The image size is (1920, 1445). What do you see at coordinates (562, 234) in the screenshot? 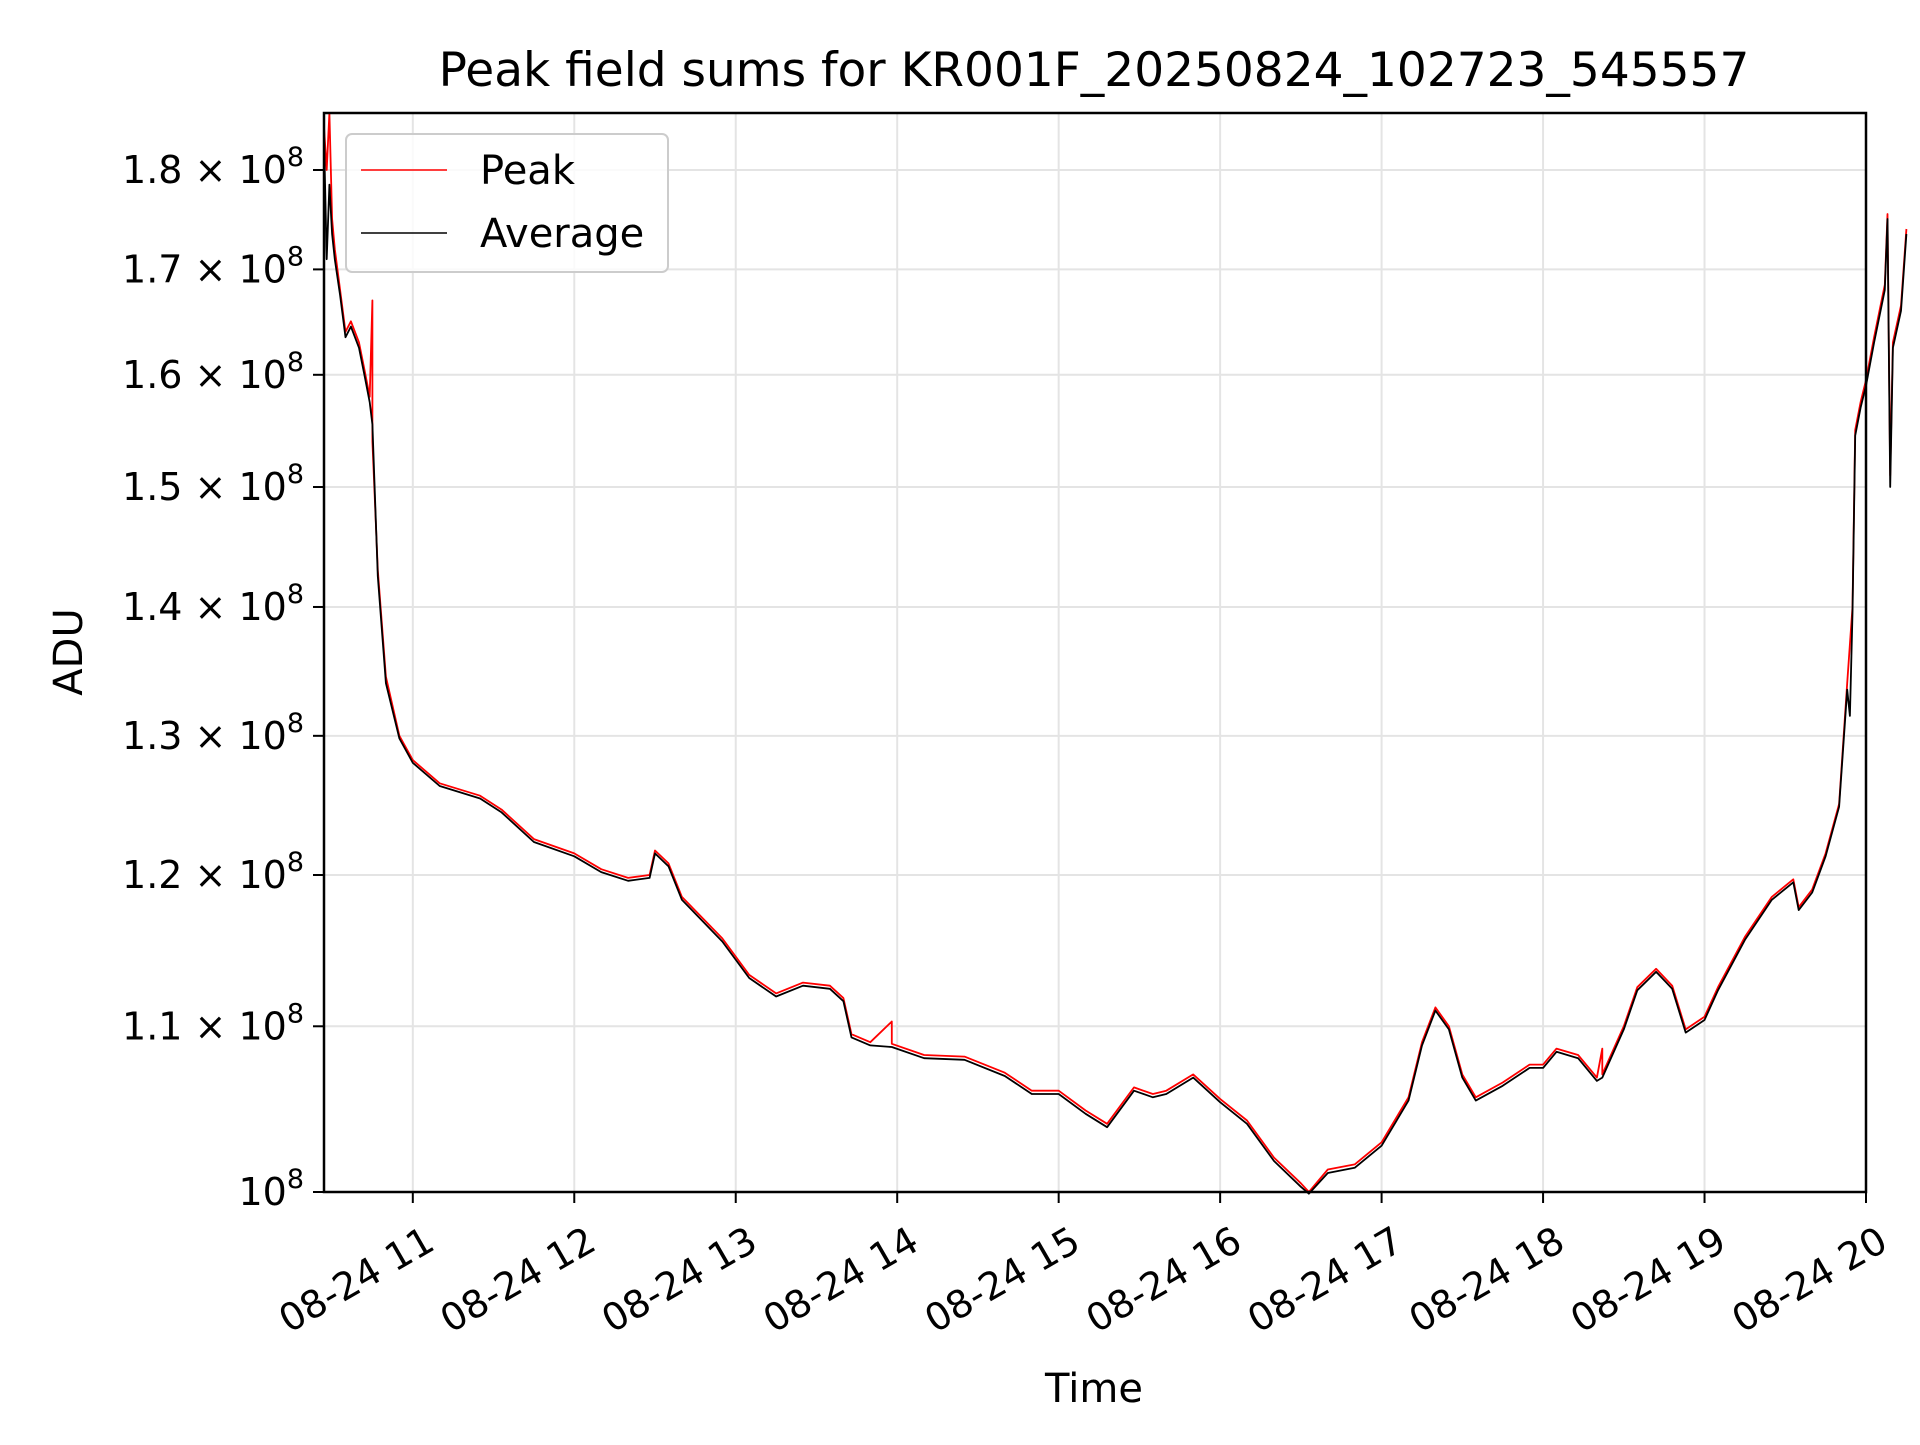
I see `legend-label-average: Average` at bounding box center [562, 234].